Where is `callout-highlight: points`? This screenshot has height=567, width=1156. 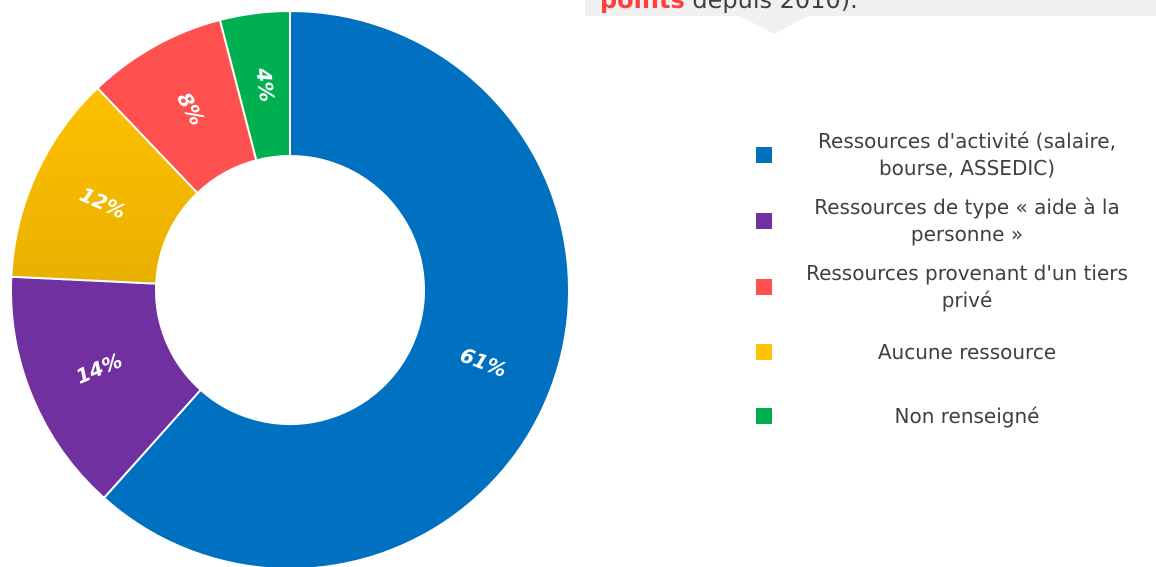 callout-highlight: points is located at coordinates (642, 7).